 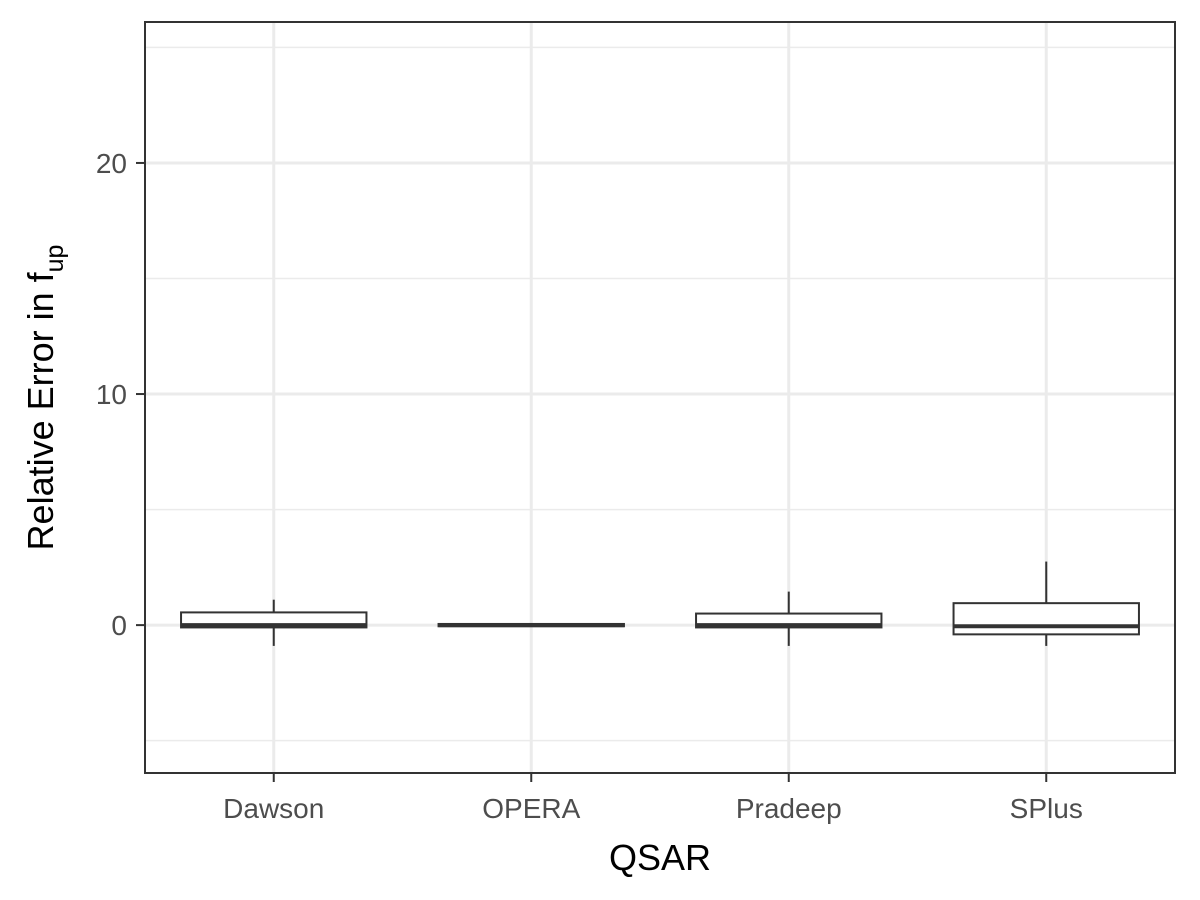 What do you see at coordinates (789, 808) in the screenshot?
I see `x-tick-label: Pradeep` at bounding box center [789, 808].